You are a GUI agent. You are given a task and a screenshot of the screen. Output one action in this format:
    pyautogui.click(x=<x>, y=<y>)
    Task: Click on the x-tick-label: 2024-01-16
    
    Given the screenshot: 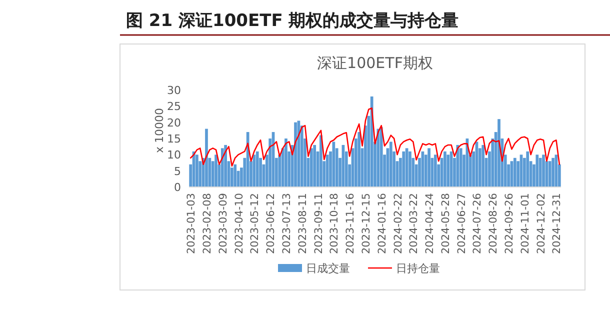 What is the action you would take?
    pyautogui.click(x=382, y=223)
    